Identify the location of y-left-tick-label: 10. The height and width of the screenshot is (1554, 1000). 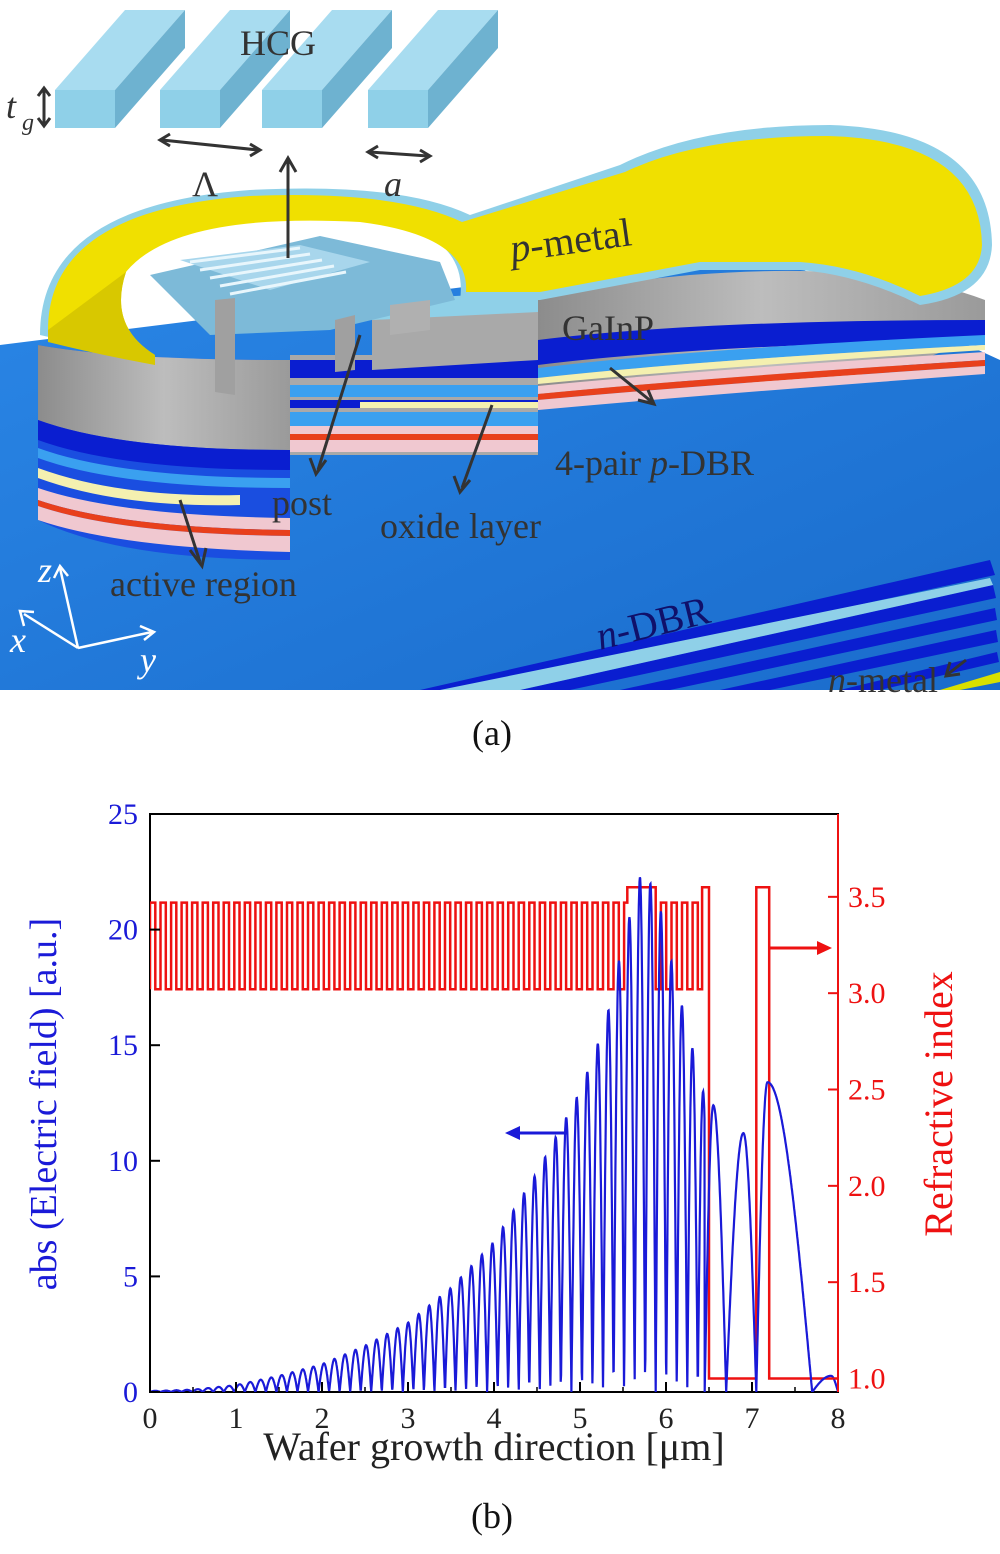
(123, 1161).